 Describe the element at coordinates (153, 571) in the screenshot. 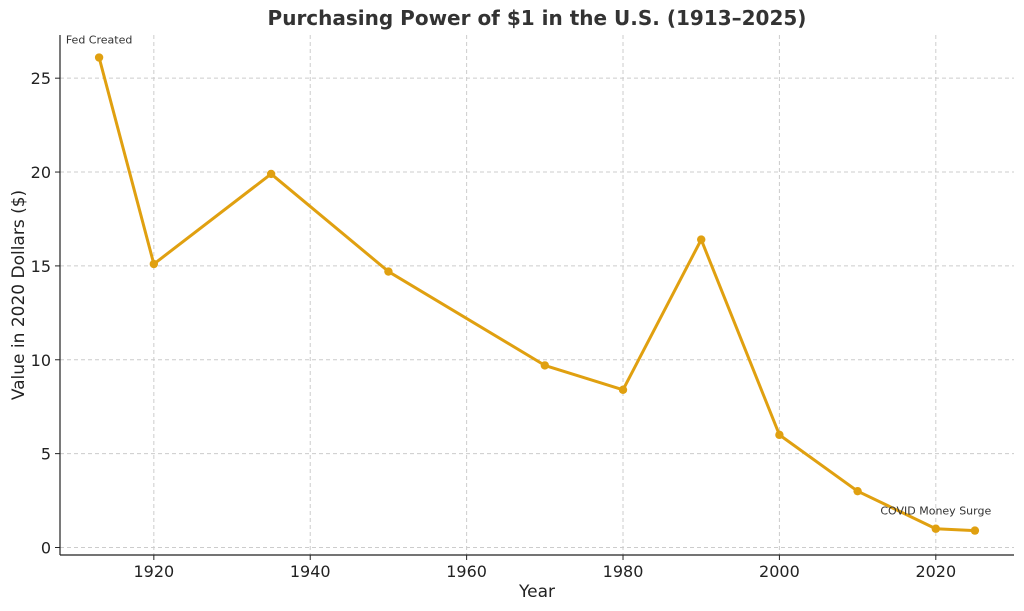

I see `x-tick-label: 1920` at that location.